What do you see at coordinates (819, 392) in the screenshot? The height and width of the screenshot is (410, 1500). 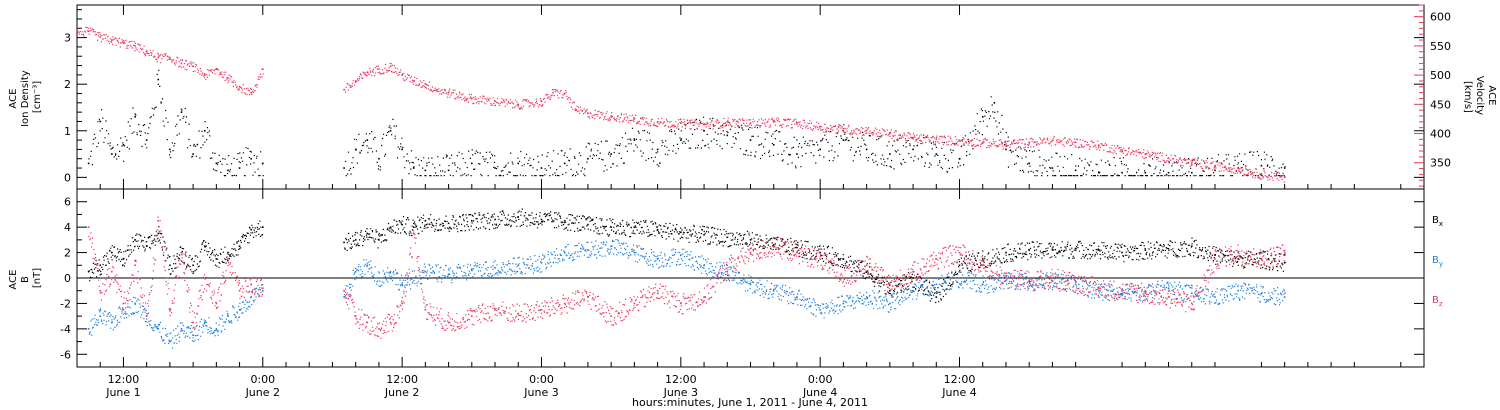 I see `xtick-date-5: June 4` at bounding box center [819, 392].